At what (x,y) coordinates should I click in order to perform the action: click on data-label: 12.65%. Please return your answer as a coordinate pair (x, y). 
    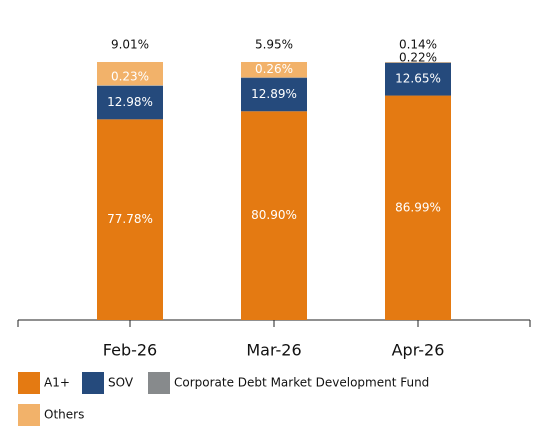
    Looking at the image, I should click on (418, 79).